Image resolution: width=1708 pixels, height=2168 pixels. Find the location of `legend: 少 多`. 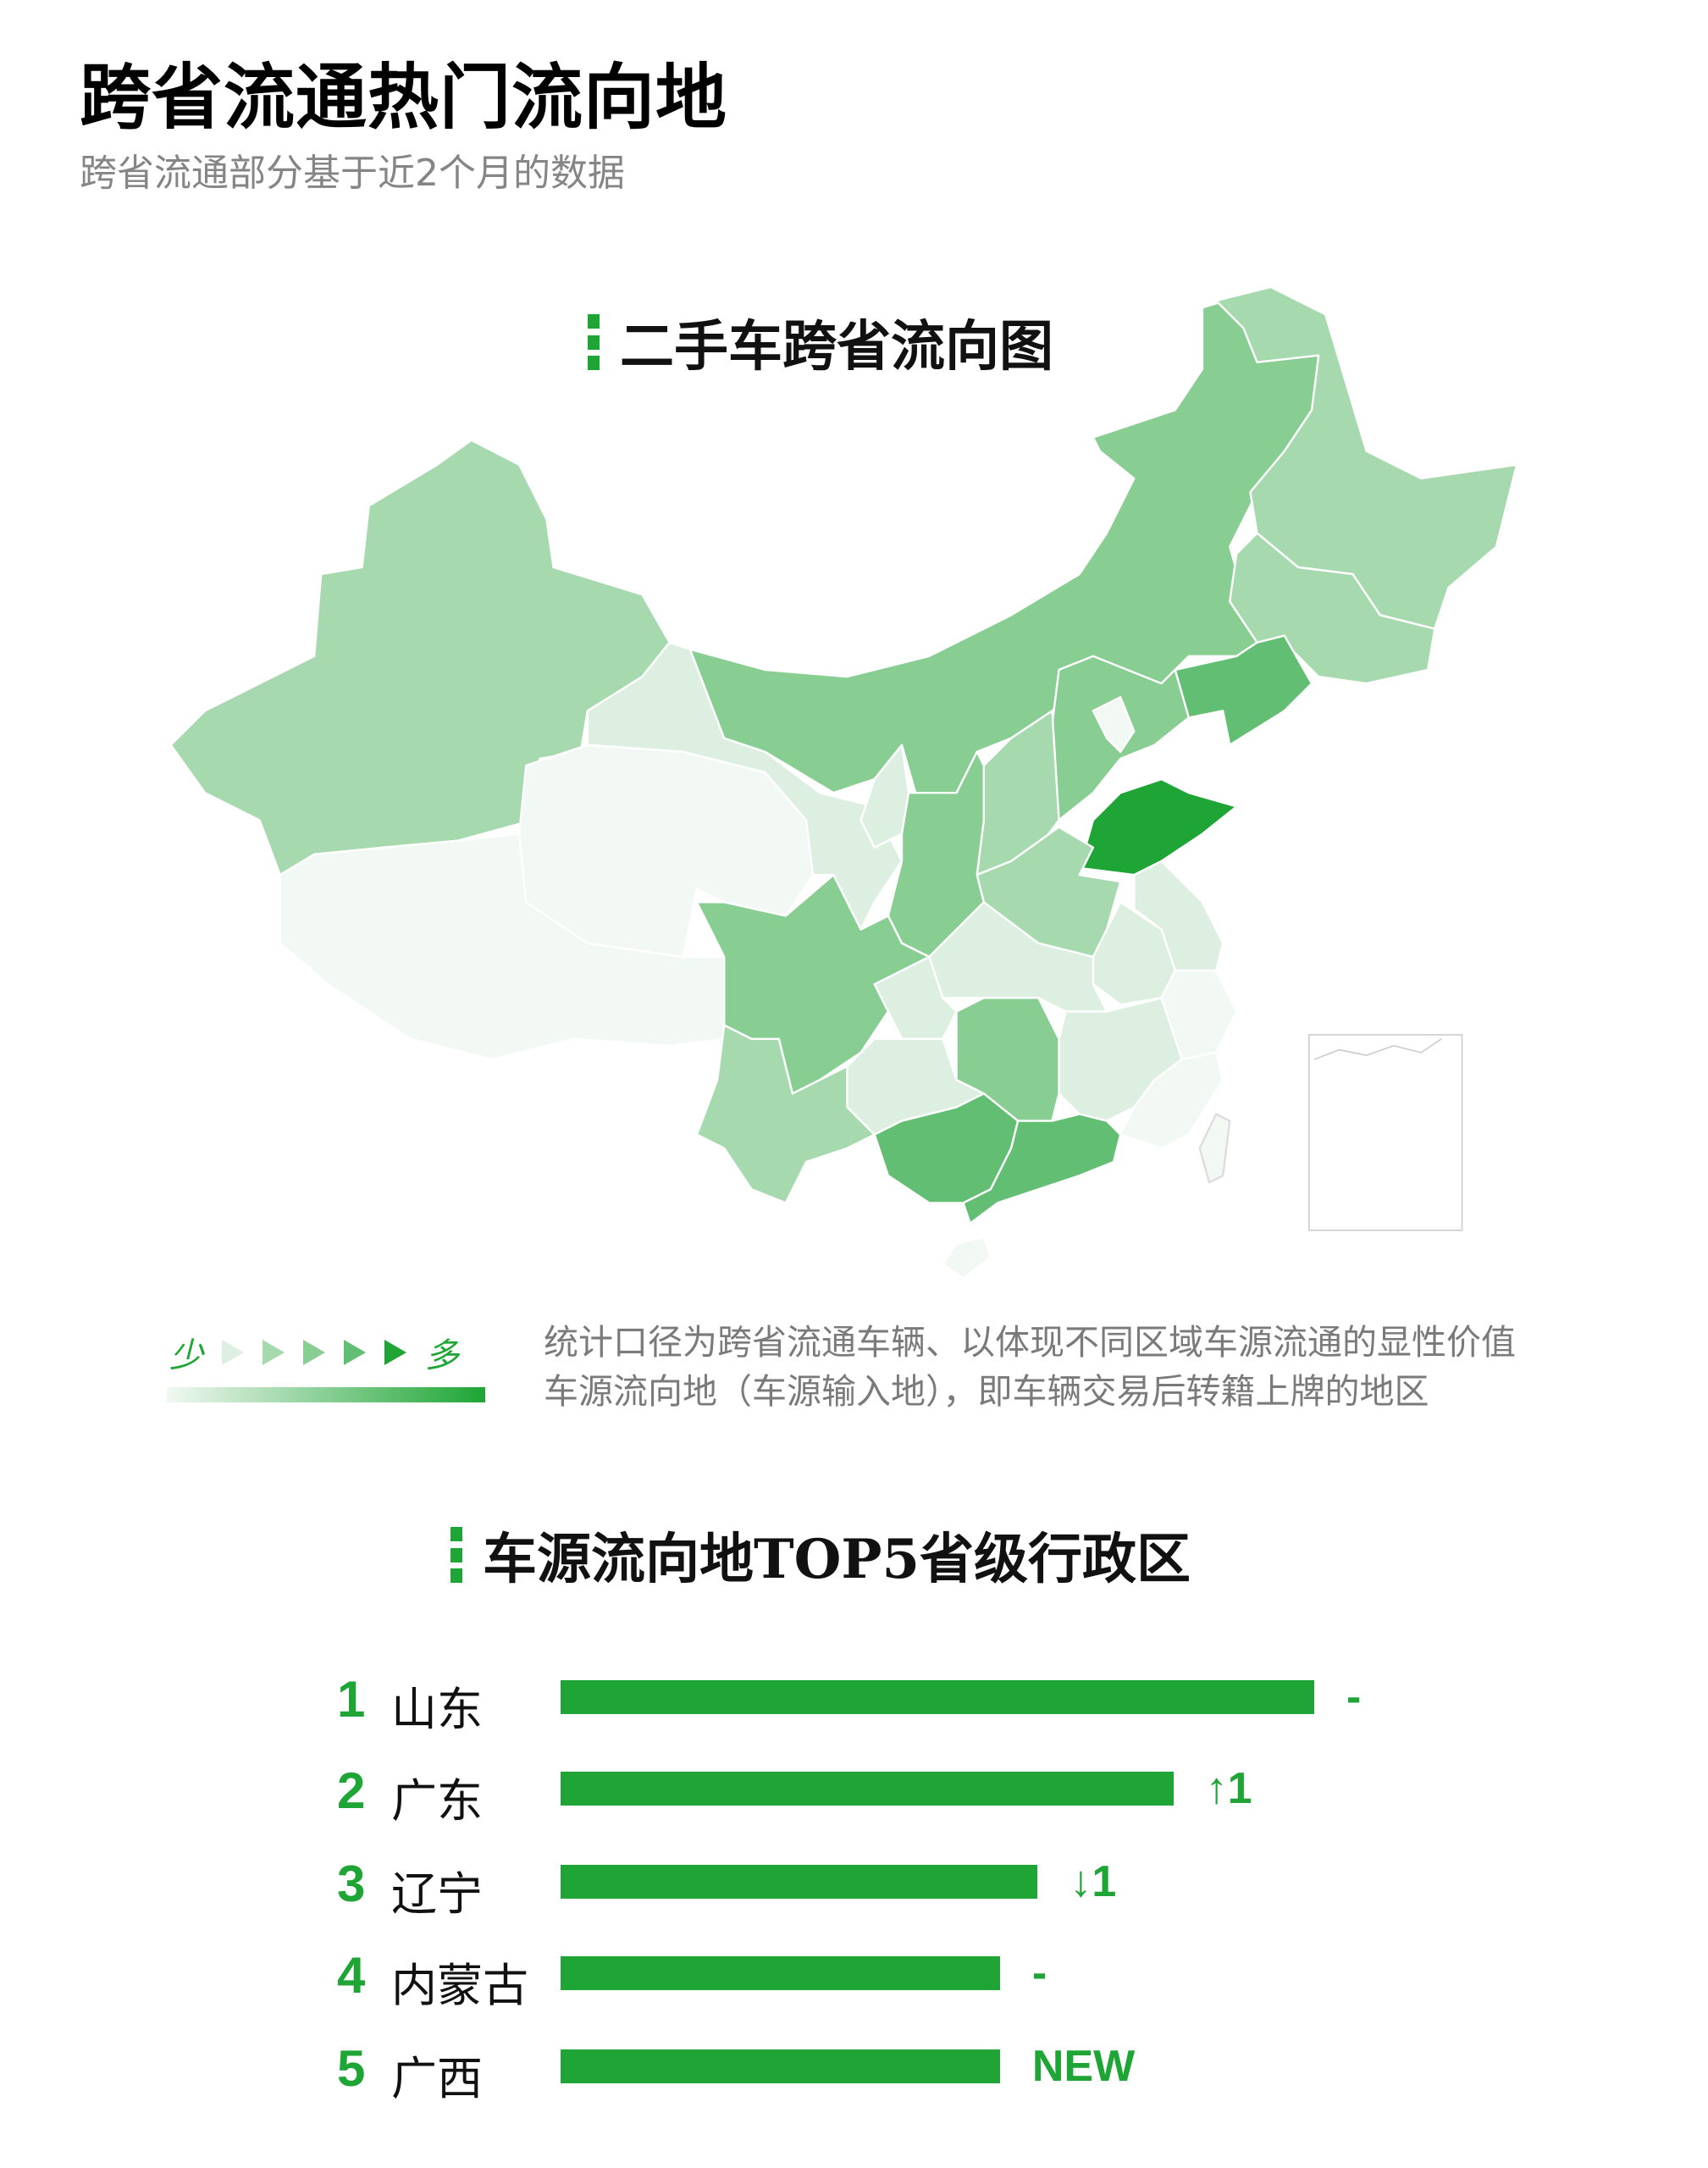

legend: 少 多 is located at coordinates (314, 1353).